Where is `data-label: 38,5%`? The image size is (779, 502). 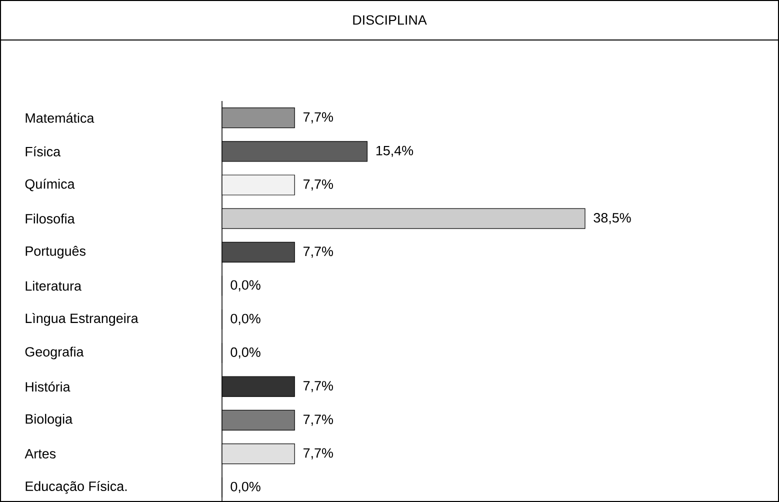
data-label: 38,5% is located at coordinates (612, 218).